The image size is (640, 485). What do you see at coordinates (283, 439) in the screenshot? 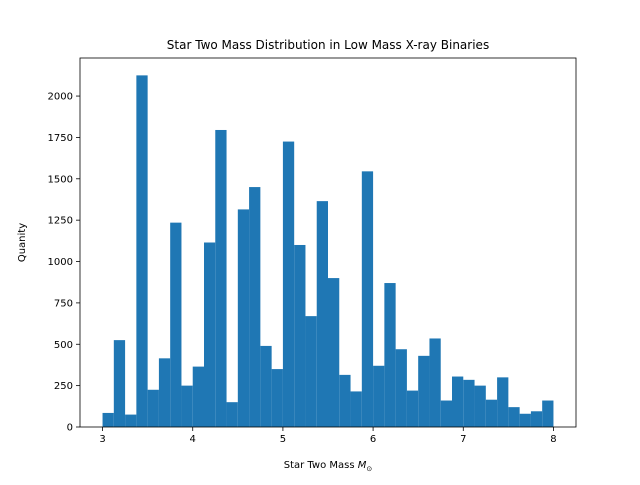
I see `x-tick-label: 5` at bounding box center [283, 439].